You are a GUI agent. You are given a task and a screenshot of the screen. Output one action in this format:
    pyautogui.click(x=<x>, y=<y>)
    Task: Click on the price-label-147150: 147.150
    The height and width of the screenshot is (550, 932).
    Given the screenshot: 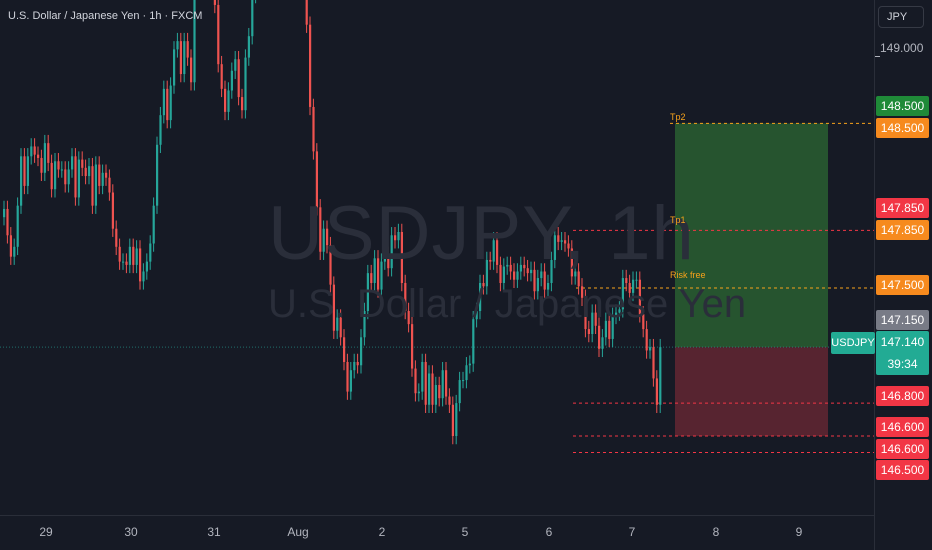 What is the action you would take?
    pyautogui.click(x=902, y=320)
    